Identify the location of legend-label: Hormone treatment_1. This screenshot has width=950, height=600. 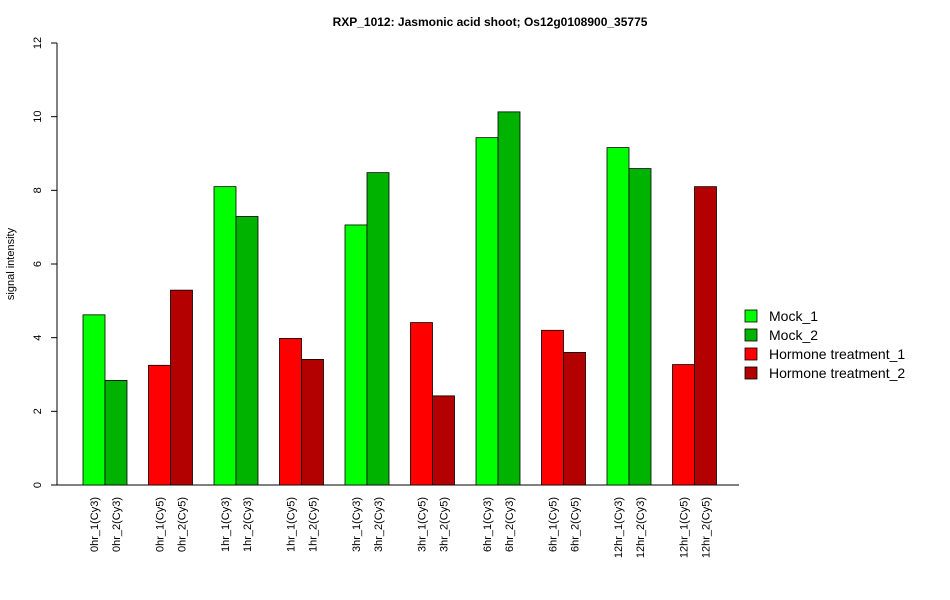
(837, 354).